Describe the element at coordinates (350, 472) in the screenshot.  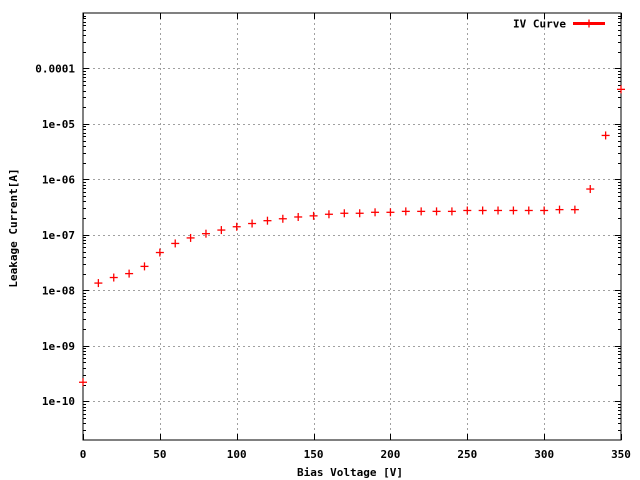
I see `x-axis-label: Bias Voltage [V]` at that location.